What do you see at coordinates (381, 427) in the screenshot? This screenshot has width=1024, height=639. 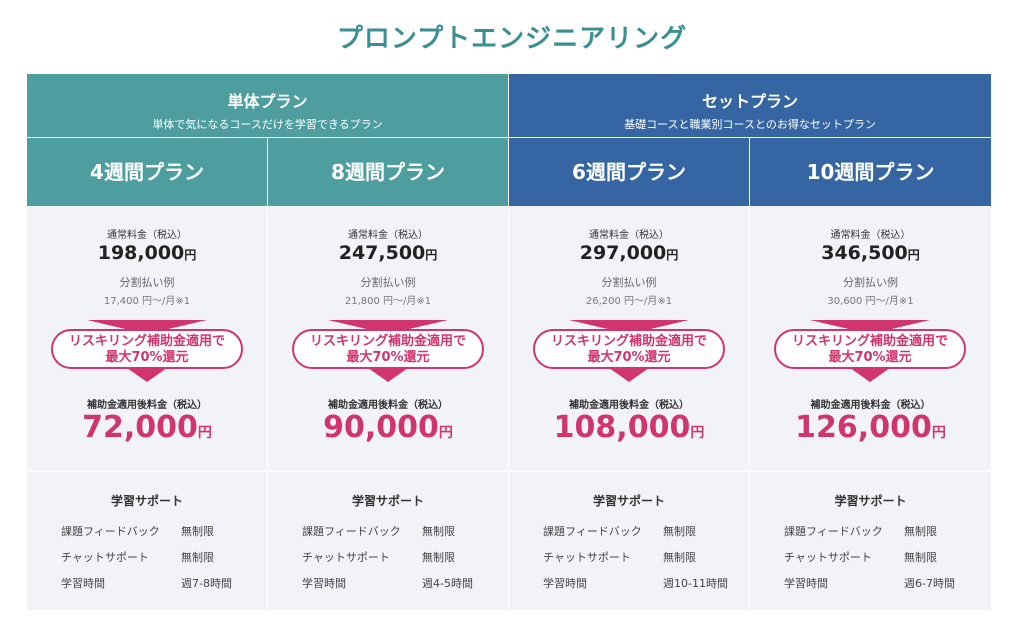 I see `after-price-value: 90,000` at bounding box center [381, 427].